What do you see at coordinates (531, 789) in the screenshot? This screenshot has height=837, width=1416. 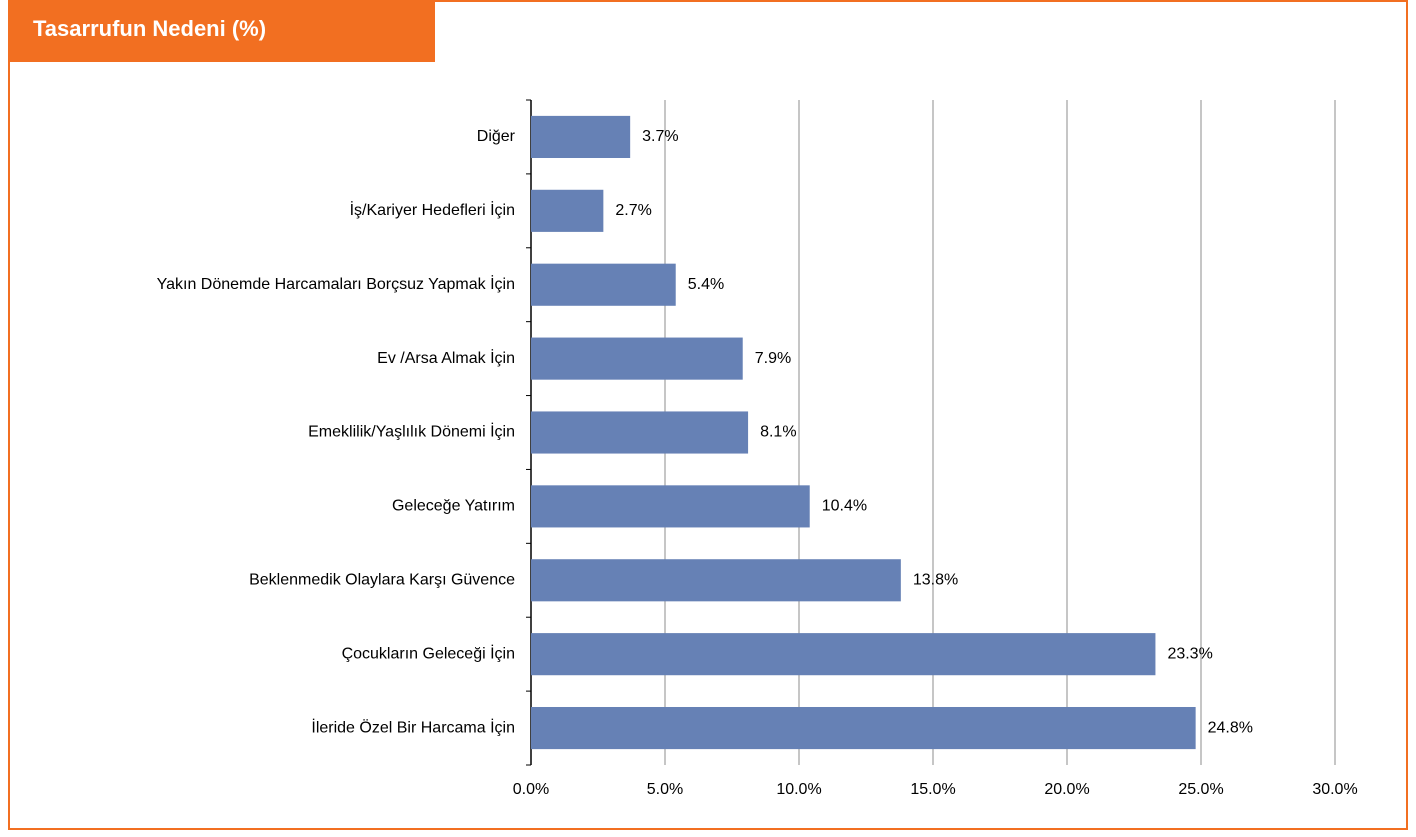 I see `x-tick-label: 0.0%` at bounding box center [531, 789].